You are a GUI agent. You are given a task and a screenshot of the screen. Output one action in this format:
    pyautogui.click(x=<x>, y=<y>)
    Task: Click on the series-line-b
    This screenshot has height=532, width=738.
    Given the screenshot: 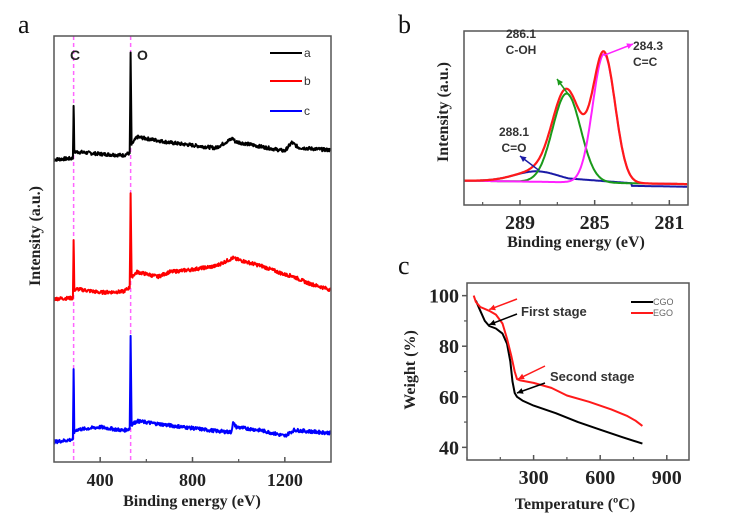 What is the action you would take?
    pyautogui.click(x=192, y=247)
    